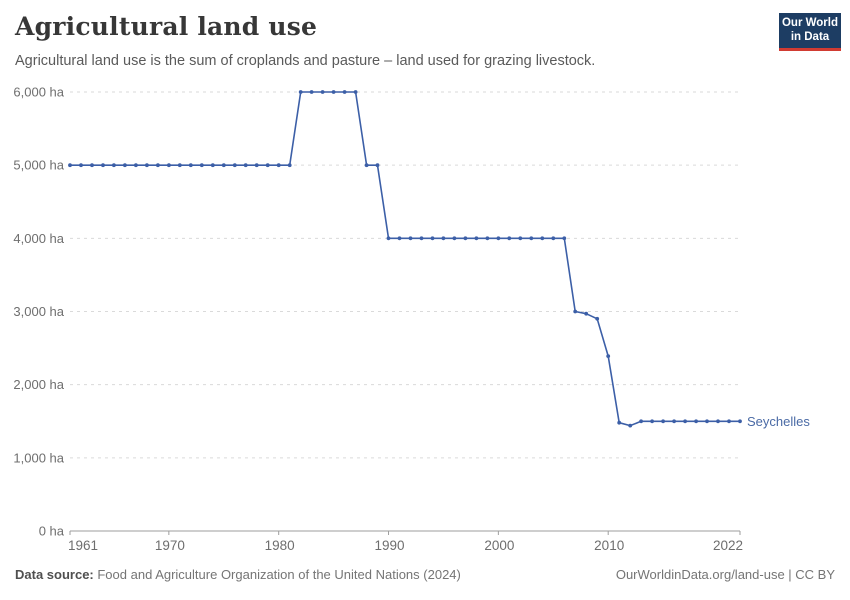 This screenshot has height=600, width=850. Describe the element at coordinates (390, 545) in the screenshot. I see `x-tick-label: 1990` at that location.